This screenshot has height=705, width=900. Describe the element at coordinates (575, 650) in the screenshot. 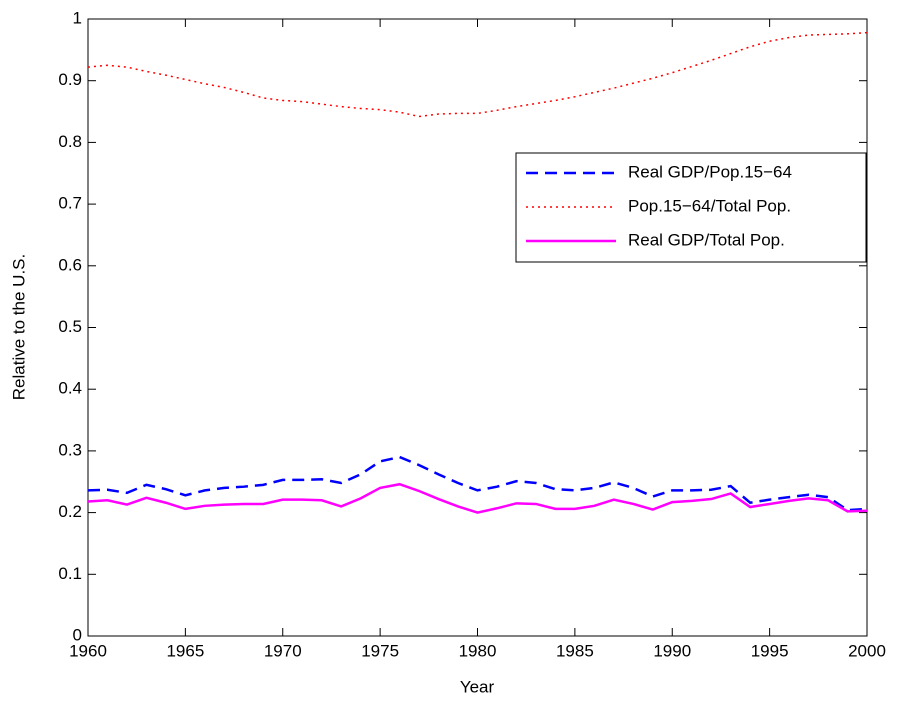

I see `x-tick-label: 1985` at that location.